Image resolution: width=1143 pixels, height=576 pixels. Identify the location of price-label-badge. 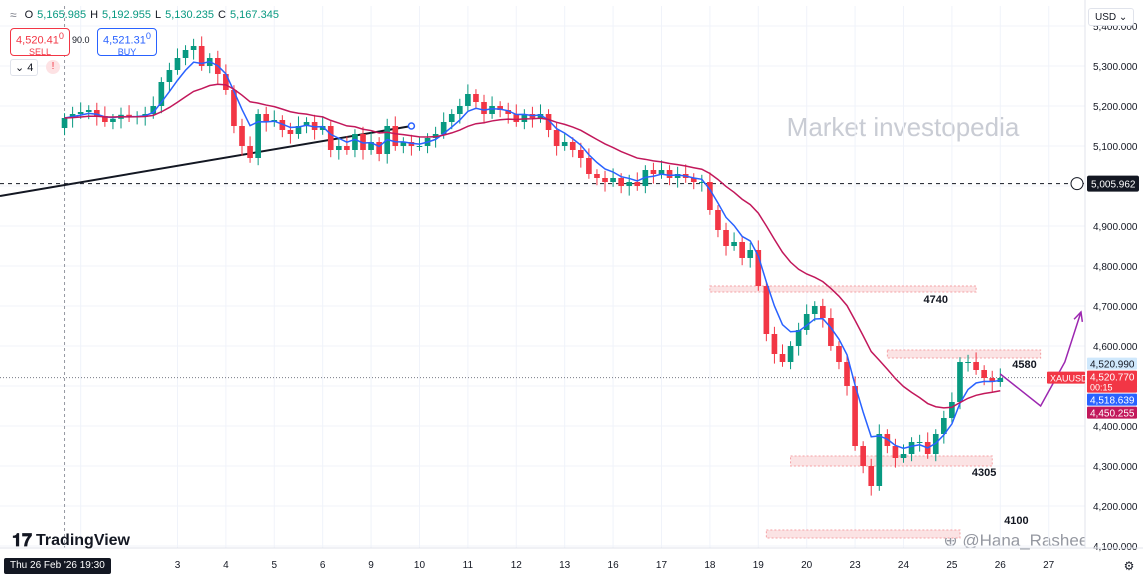
(1112, 412).